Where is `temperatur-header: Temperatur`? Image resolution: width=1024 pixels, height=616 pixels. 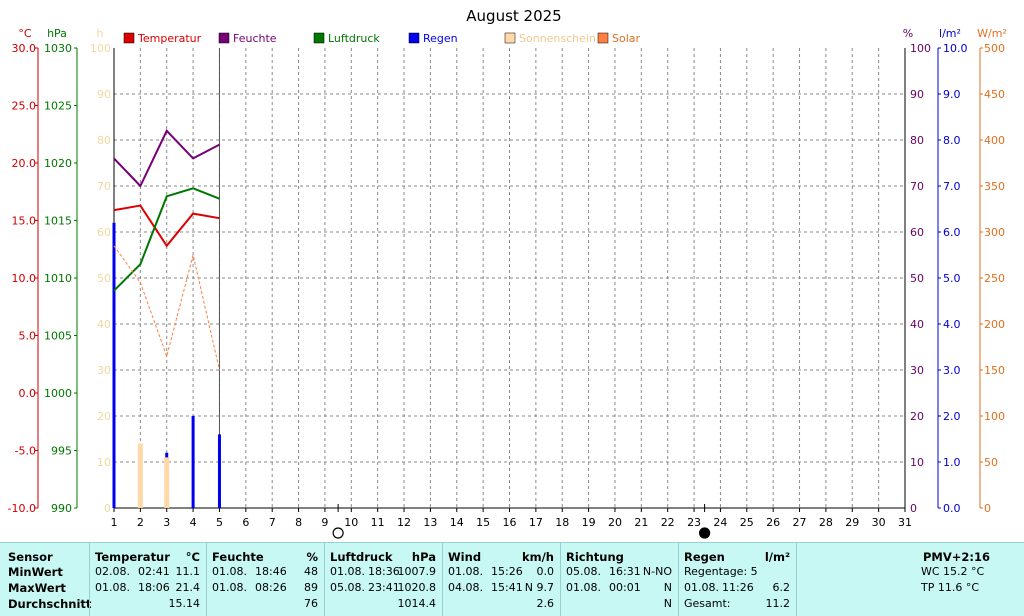
temperatur-header: Temperatur is located at coordinates (132, 557).